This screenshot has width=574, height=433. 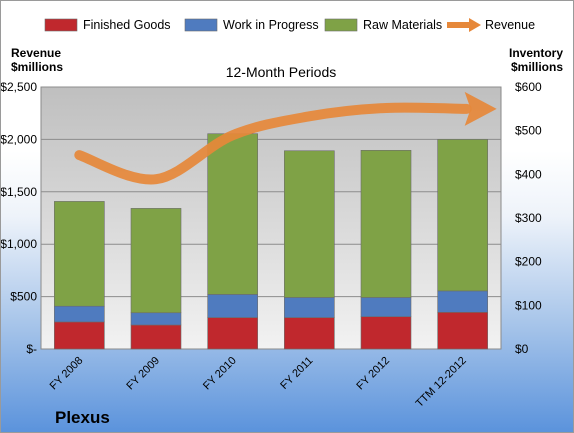 What do you see at coordinates (528, 87) in the screenshot?
I see `right-tick-label: $600` at bounding box center [528, 87].